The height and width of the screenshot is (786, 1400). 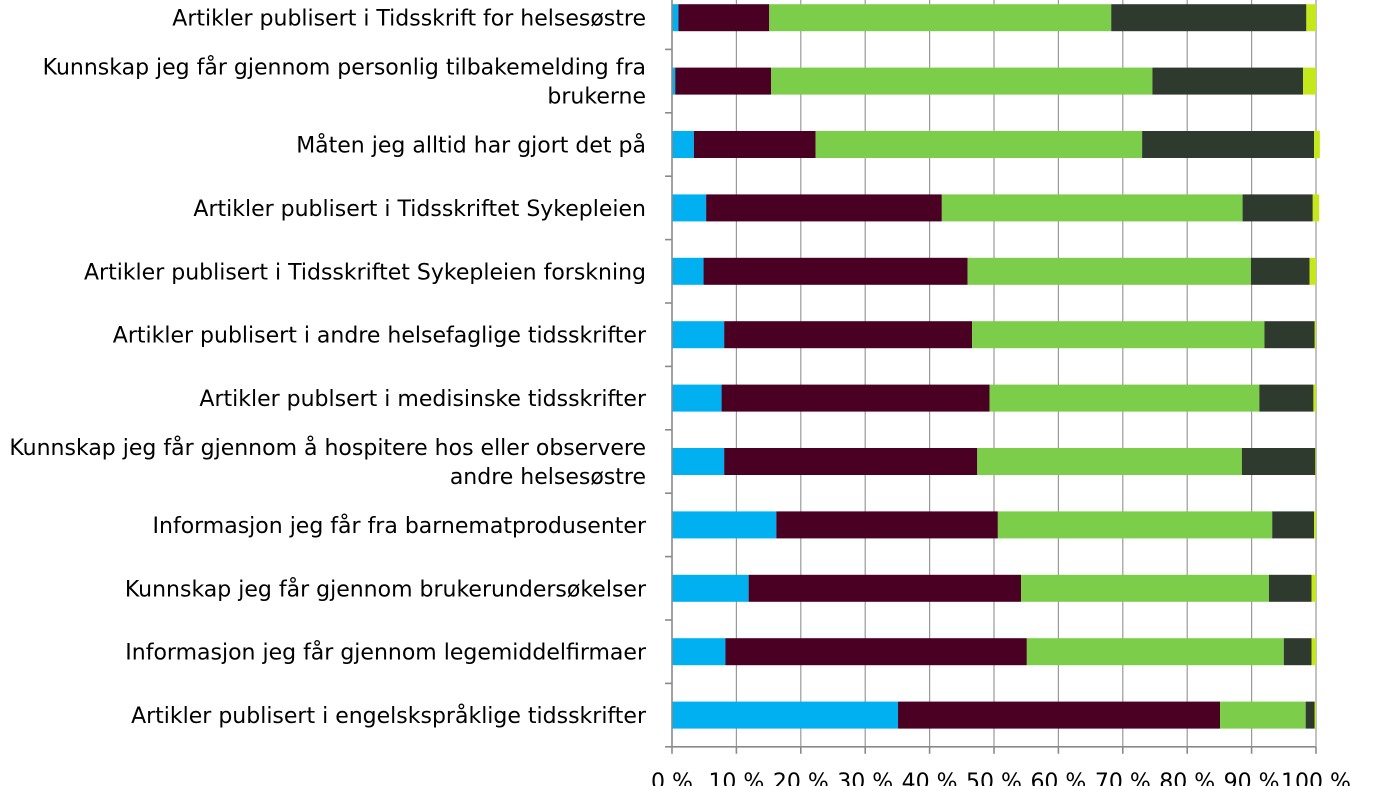 I want to click on x-tick-label: 0 %, so click(x=672, y=778).